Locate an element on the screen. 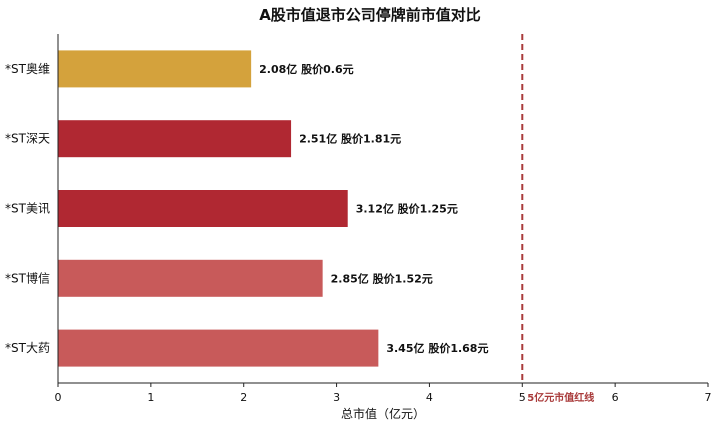 The height and width of the screenshot is (429, 719). category-label-1: *ST奥维 is located at coordinates (27, 69).